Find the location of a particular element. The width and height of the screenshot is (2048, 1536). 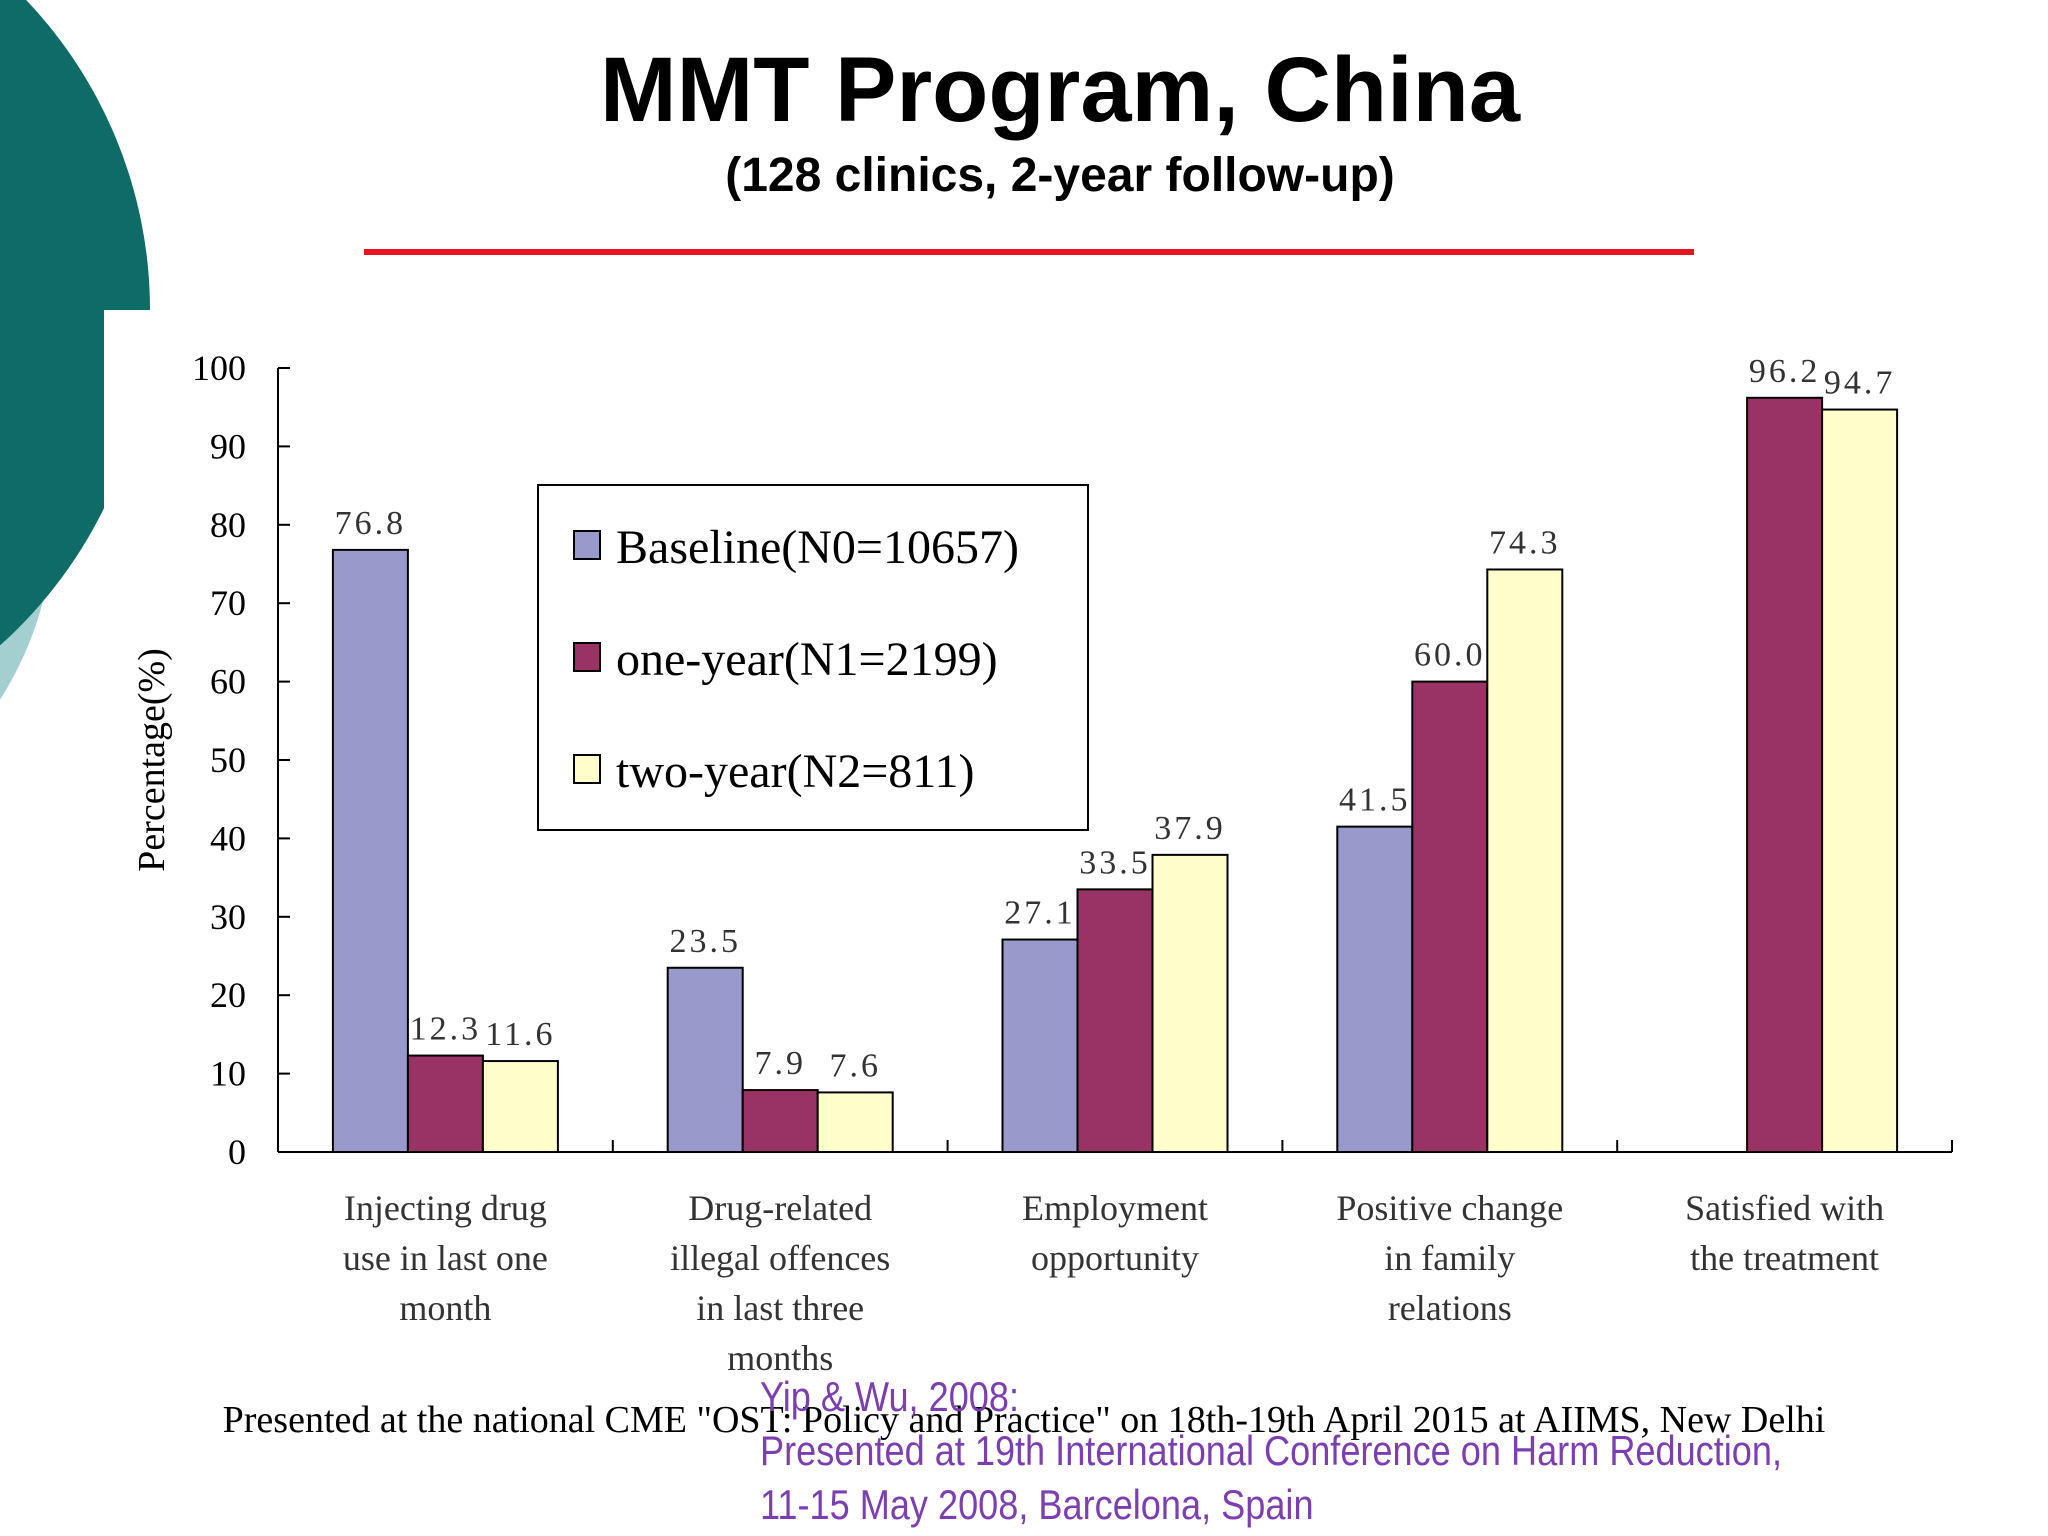

y-tick-label: 90 is located at coordinates (228, 446).